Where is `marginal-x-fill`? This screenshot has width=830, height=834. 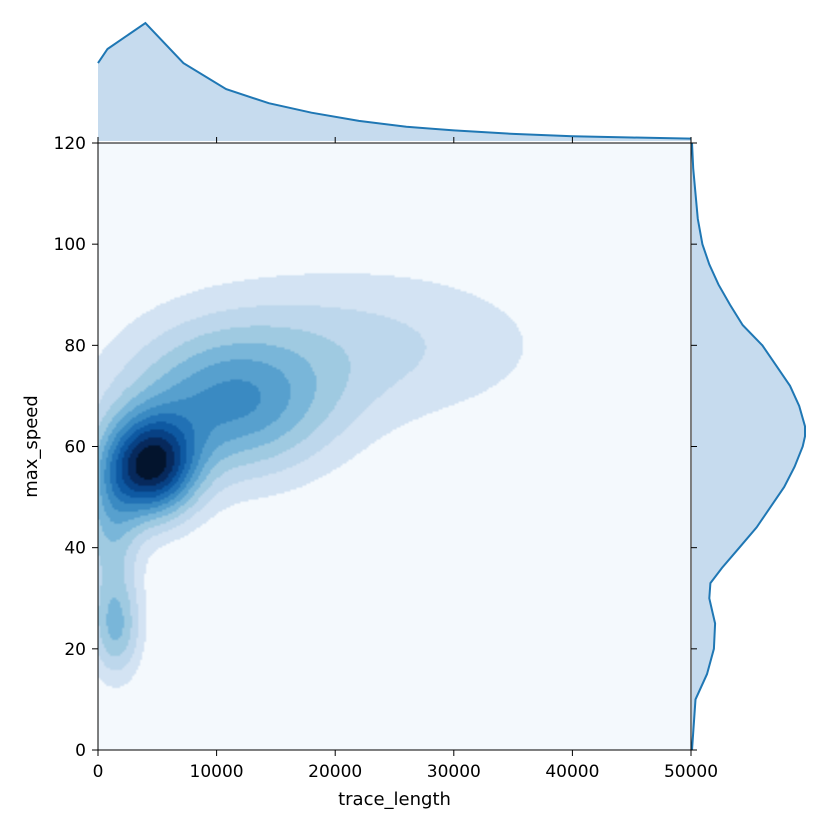
marginal-x-fill is located at coordinates (394, 82).